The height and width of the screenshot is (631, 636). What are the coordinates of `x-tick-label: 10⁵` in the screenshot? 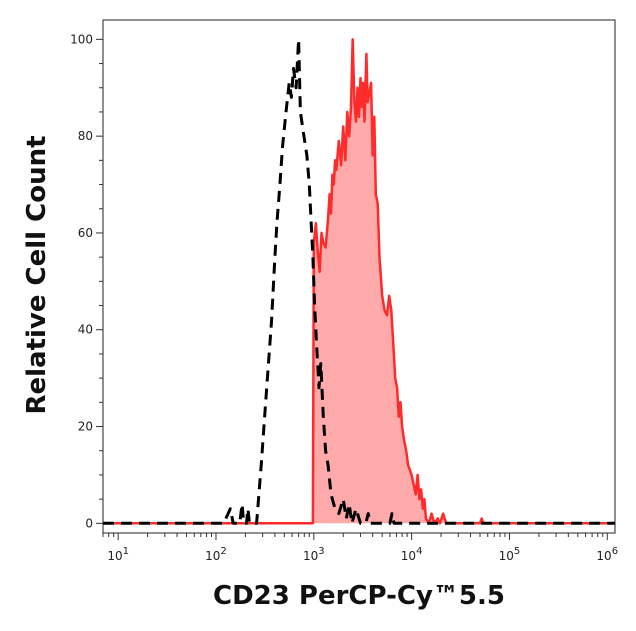 It's located at (510, 554).